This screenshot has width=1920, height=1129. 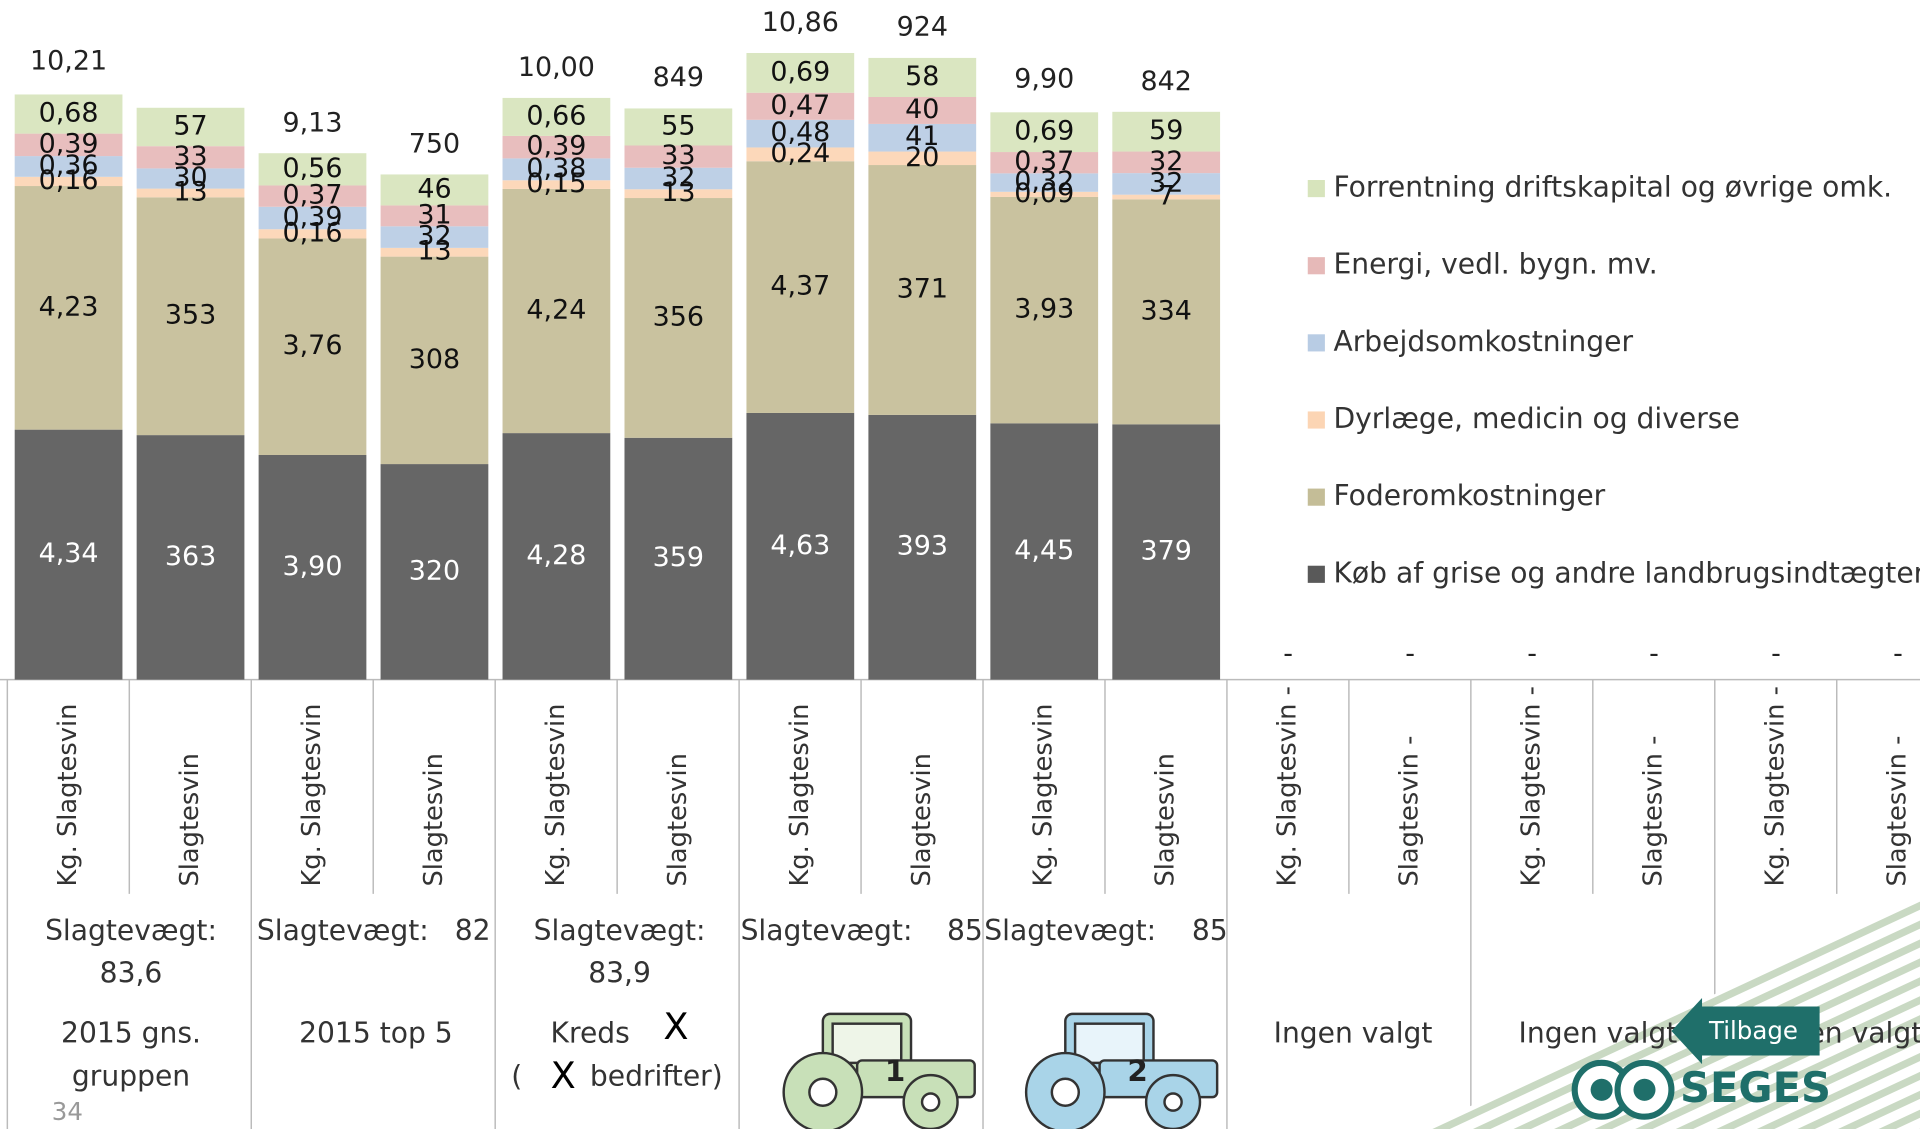 I want to click on data-label: 41, so click(x=922, y=136).